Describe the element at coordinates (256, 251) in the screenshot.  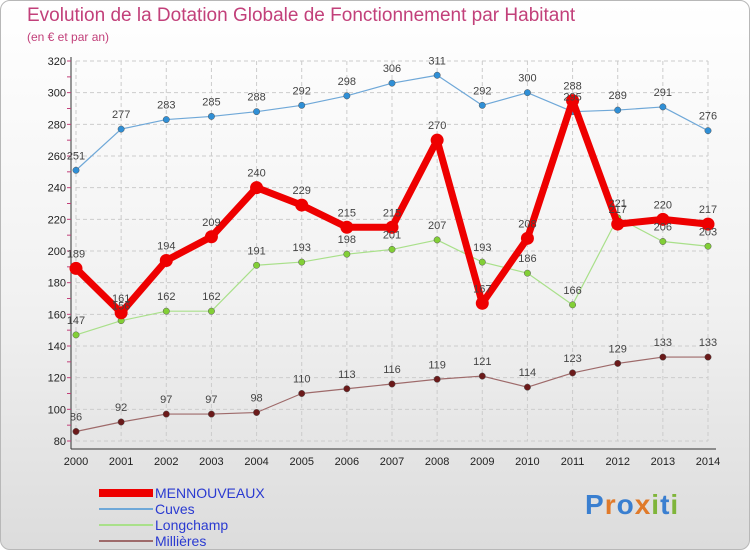
I see `data-label-longchamp: 191` at that location.